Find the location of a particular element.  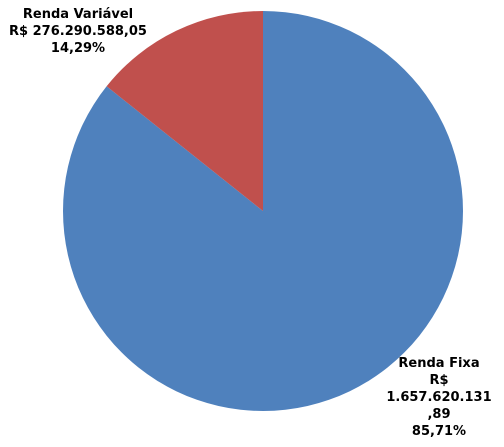

data-label-renda-fixa: Renda Fixa R$ 1.657.620.131 ,89 85,71% is located at coordinates (439, 397).